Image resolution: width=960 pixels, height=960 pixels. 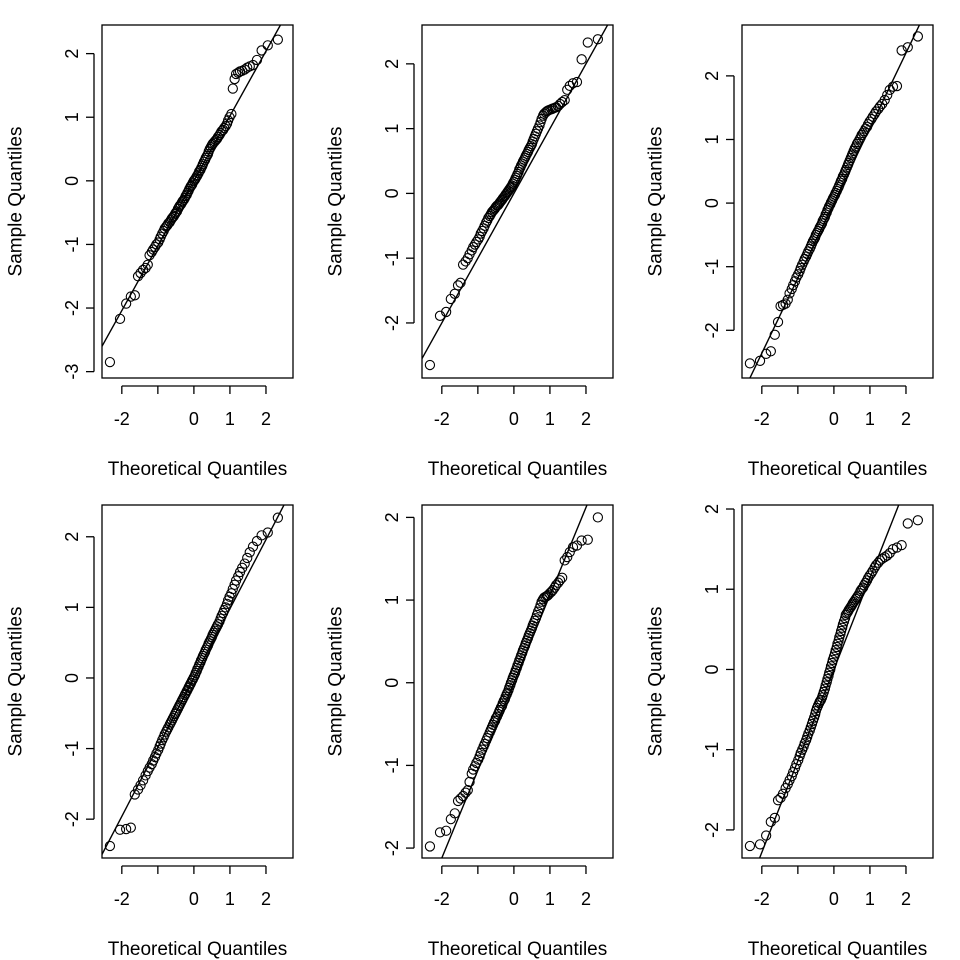 What do you see at coordinates (72, 372) in the screenshot?
I see `y-tick-label: -3` at bounding box center [72, 372].